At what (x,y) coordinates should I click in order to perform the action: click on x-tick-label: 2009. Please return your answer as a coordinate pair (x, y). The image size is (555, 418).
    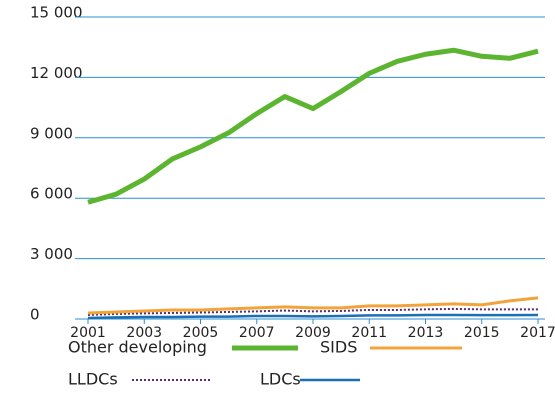
    Looking at the image, I should click on (313, 333).